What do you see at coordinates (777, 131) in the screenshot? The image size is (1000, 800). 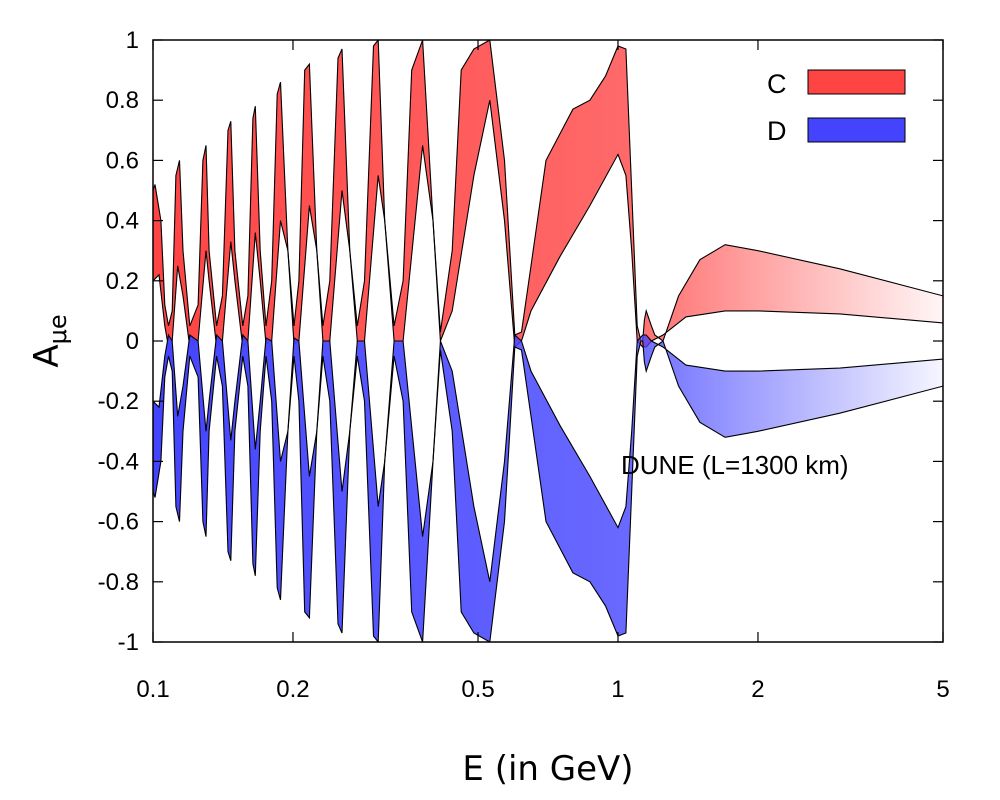 I see `legend-label-d: D` at bounding box center [777, 131].